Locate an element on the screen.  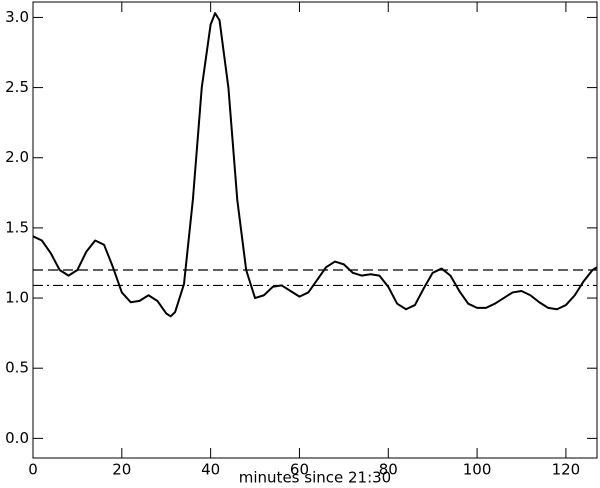
y-tick-label: 0.5 is located at coordinates (17, 368).